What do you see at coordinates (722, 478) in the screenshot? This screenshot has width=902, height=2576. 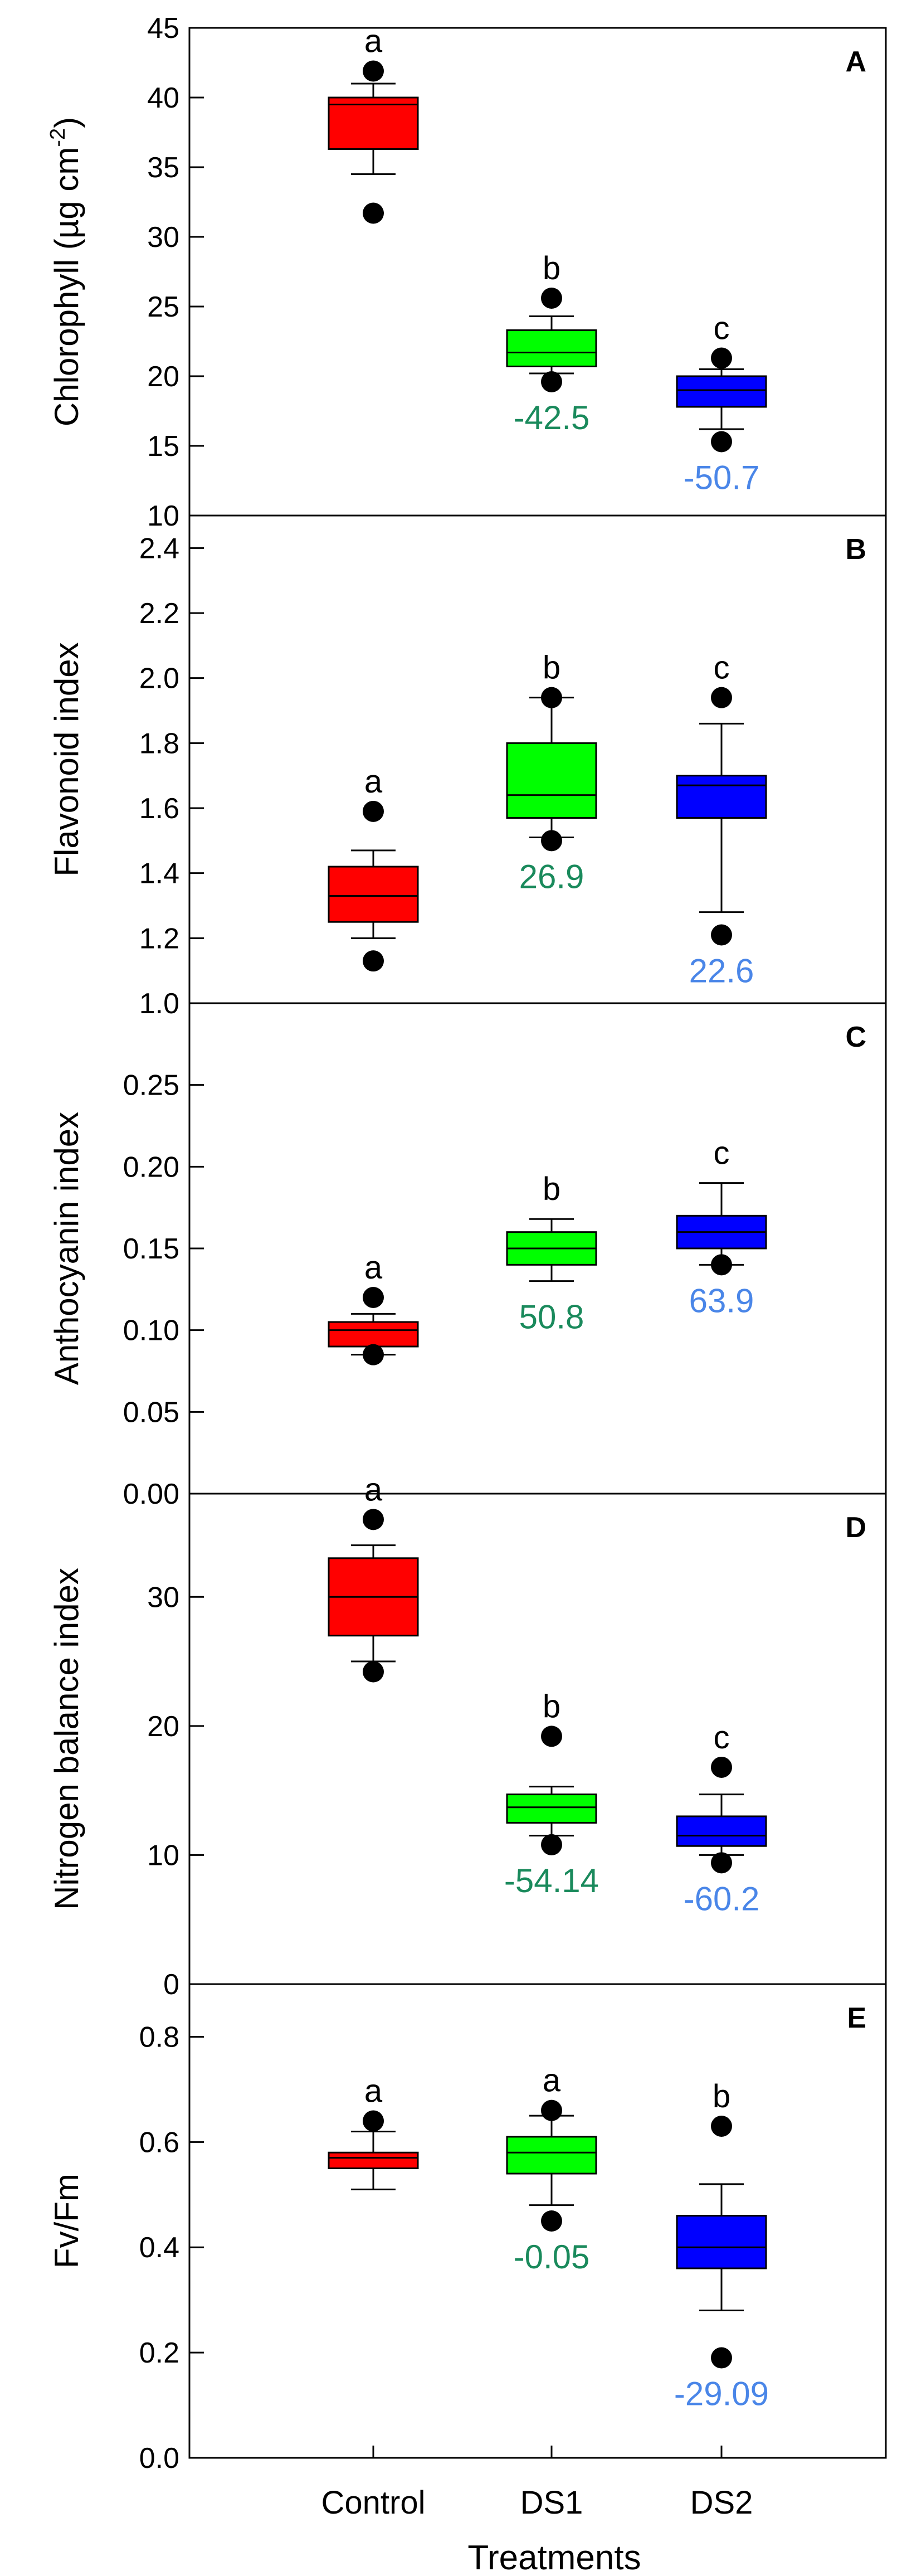 I see `percent-change-label: -50.7` at bounding box center [722, 478].